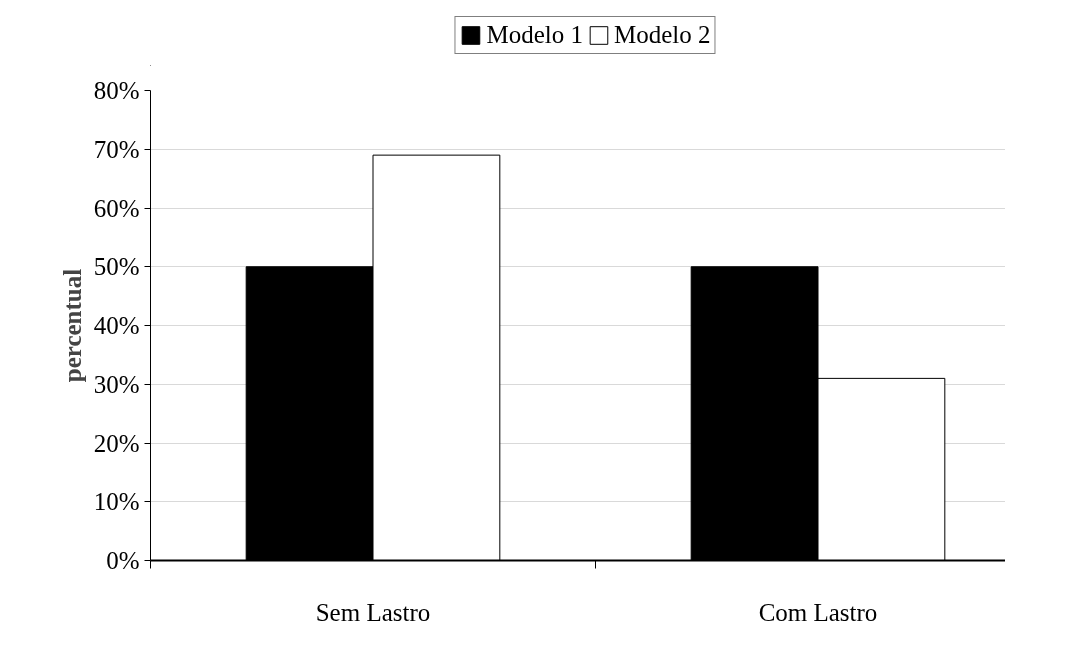 The height and width of the screenshot is (666, 1074). I want to click on y-tick-label: 70%, so click(116, 149).